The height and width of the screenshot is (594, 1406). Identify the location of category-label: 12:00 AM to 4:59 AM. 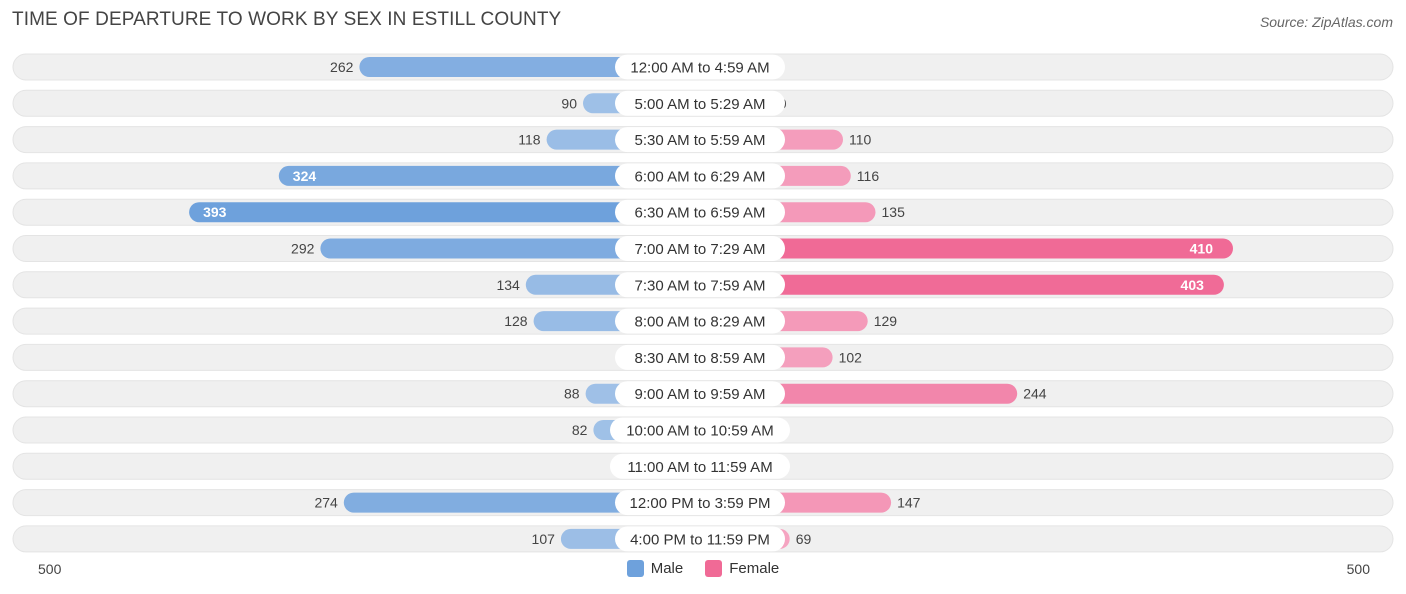
(699, 68).